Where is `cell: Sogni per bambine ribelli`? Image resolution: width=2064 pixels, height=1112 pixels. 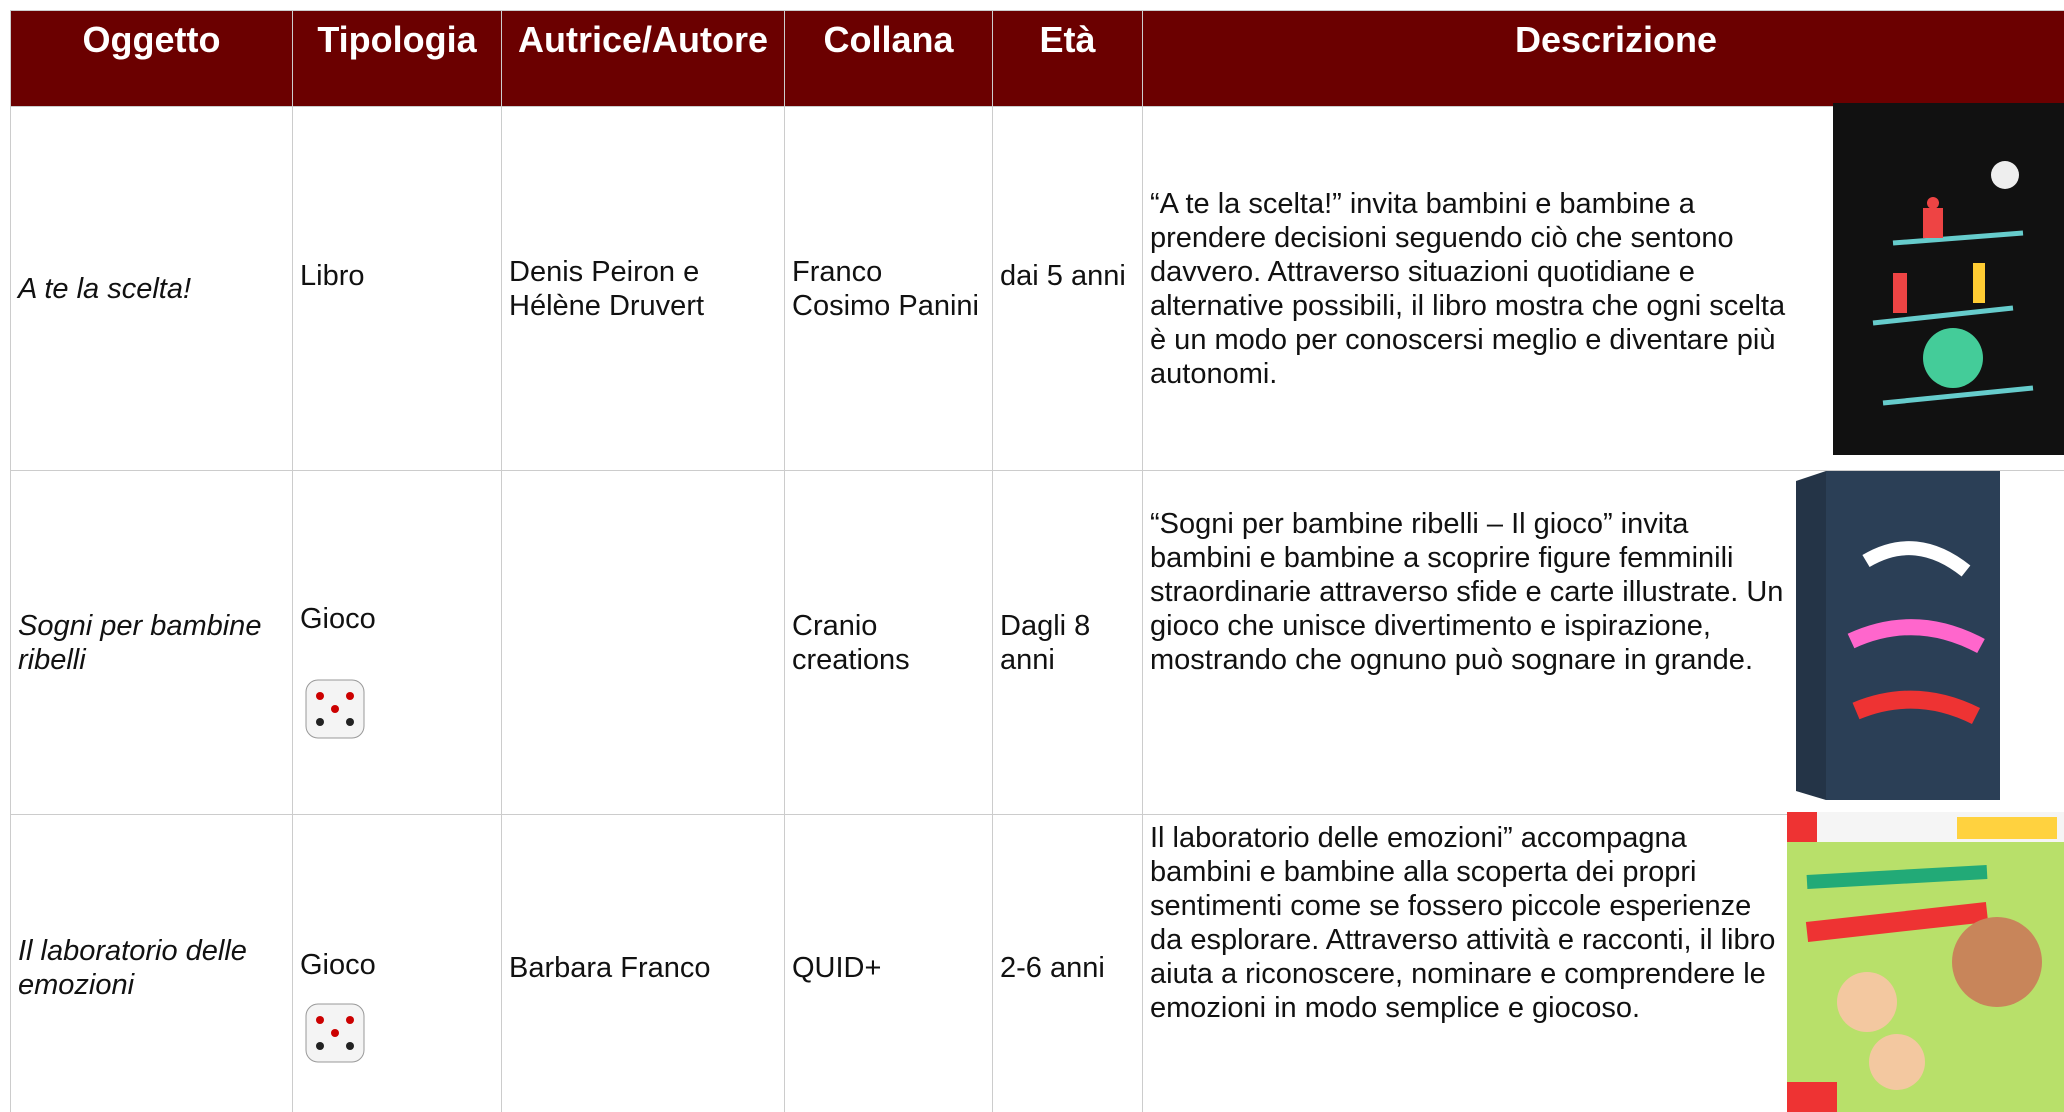
cell: Sogni per bambine ribelli is located at coordinates (151, 642).